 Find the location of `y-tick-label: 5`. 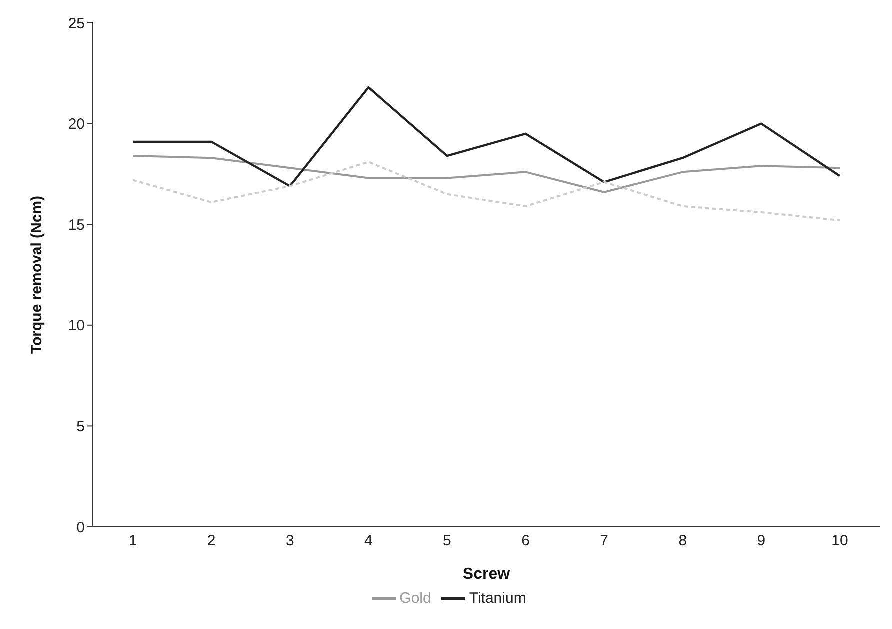

y-tick-label: 5 is located at coordinates (80, 427).